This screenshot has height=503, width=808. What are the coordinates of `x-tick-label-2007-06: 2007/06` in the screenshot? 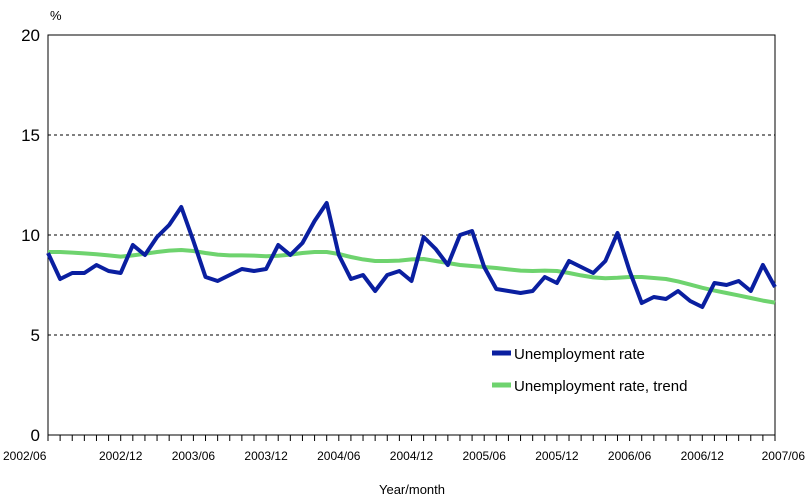 It's located at (784, 456).